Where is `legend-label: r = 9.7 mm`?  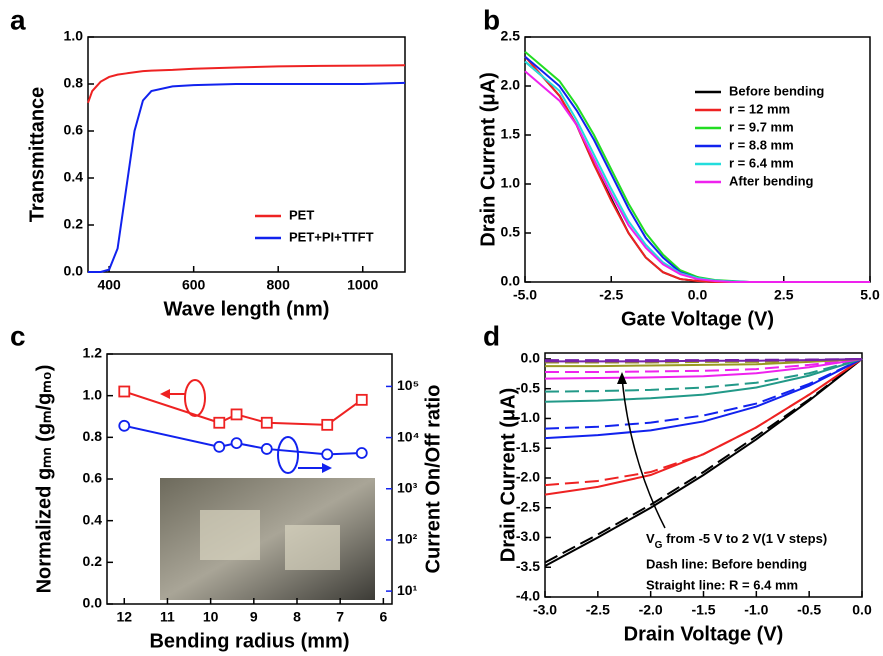 legend-label: r = 9.7 mm is located at coordinates (761, 126).